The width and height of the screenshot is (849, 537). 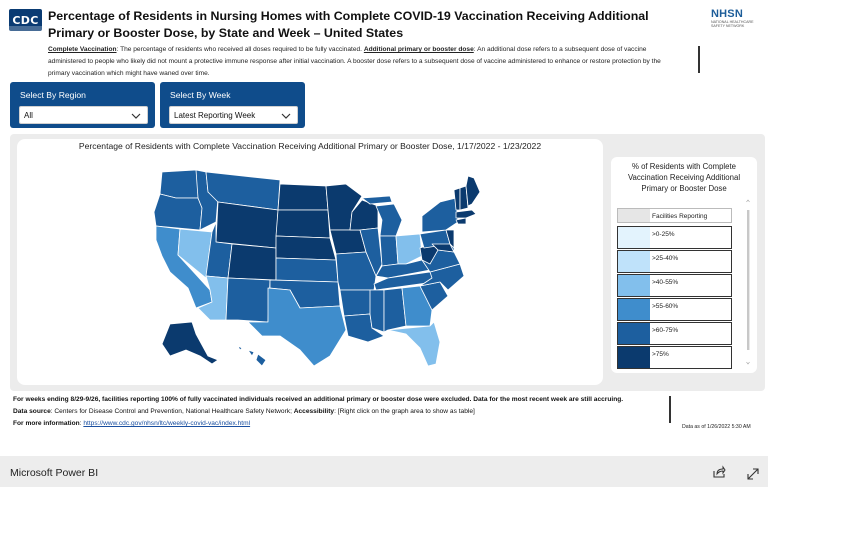 I want to click on data-source-label: Data source, so click(x=32, y=411).